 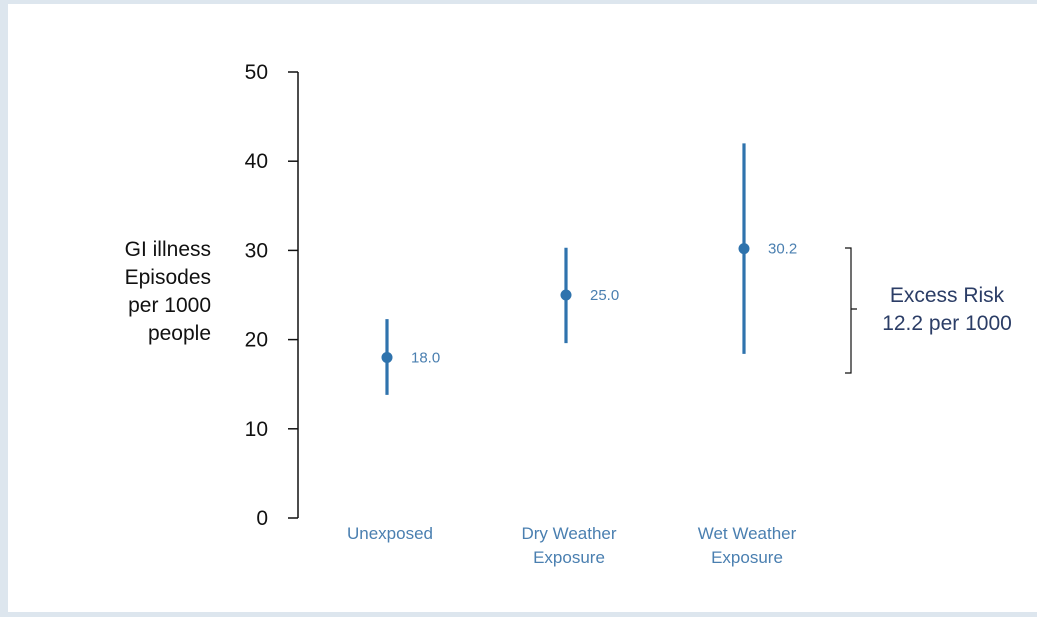 What do you see at coordinates (569, 545) in the screenshot?
I see `category-label-dry-weather: Dry Weather Exposure` at bounding box center [569, 545].